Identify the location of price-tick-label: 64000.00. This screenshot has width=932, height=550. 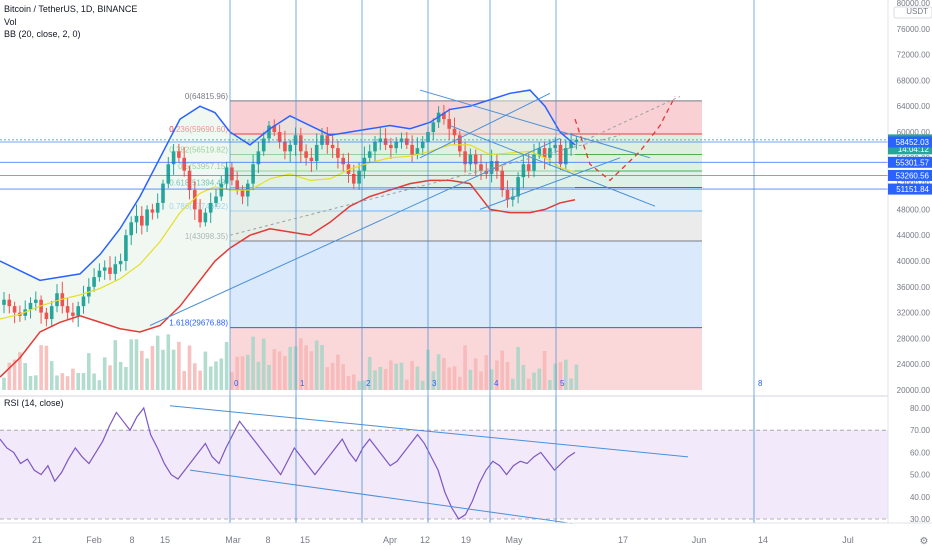
(914, 106).